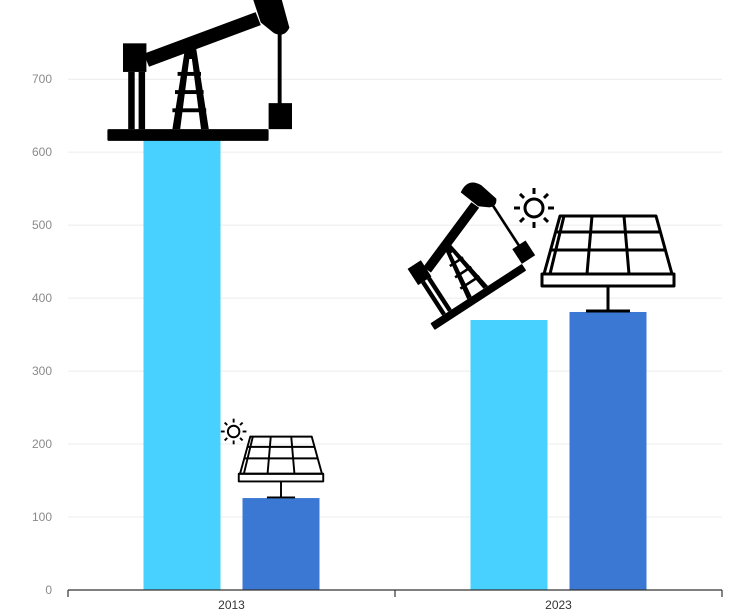  What do you see at coordinates (42, 334) in the screenshot?
I see `y-axis: 0 100 200 300 400 500 600 700` at bounding box center [42, 334].